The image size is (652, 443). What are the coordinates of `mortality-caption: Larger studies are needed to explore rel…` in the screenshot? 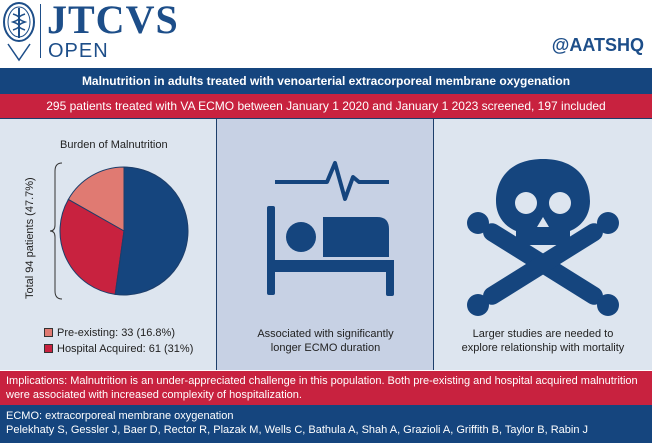 It's located at (543, 341).